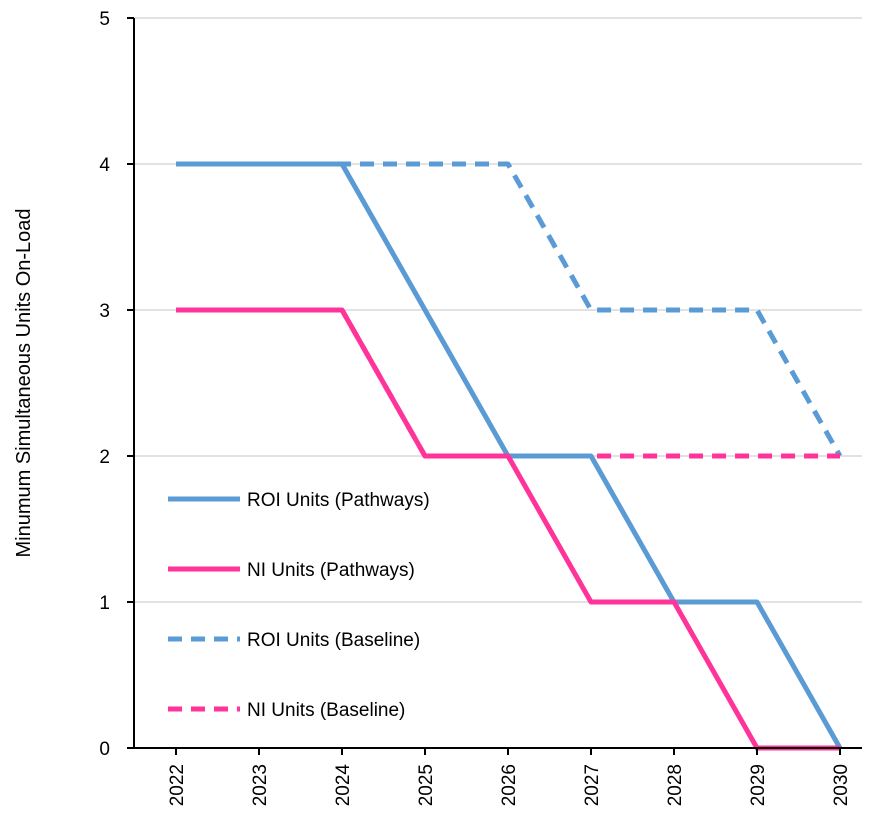  Describe the element at coordinates (333, 640) in the screenshot. I see `legend-label: ROI Units (Baseline)` at that location.